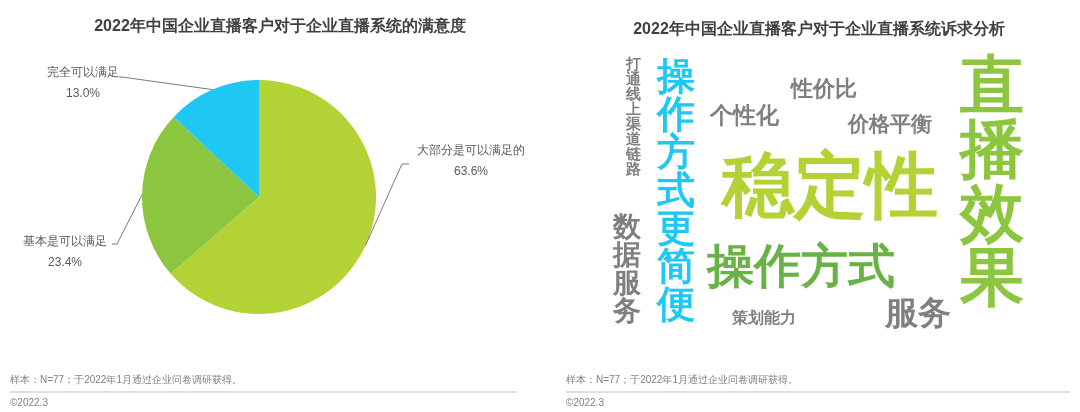 This screenshot has height=412, width=1080. What do you see at coordinates (627, 268) in the screenshot?
I see `category-label: 数据服务` at bounding box center [627, 268].